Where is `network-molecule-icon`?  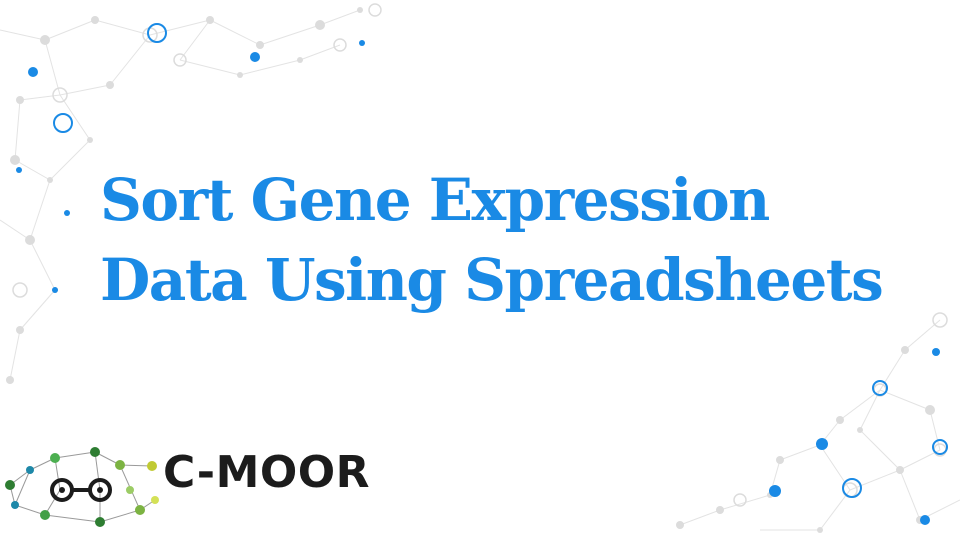 network-molecule-icon is located at coordinates (82, 487).